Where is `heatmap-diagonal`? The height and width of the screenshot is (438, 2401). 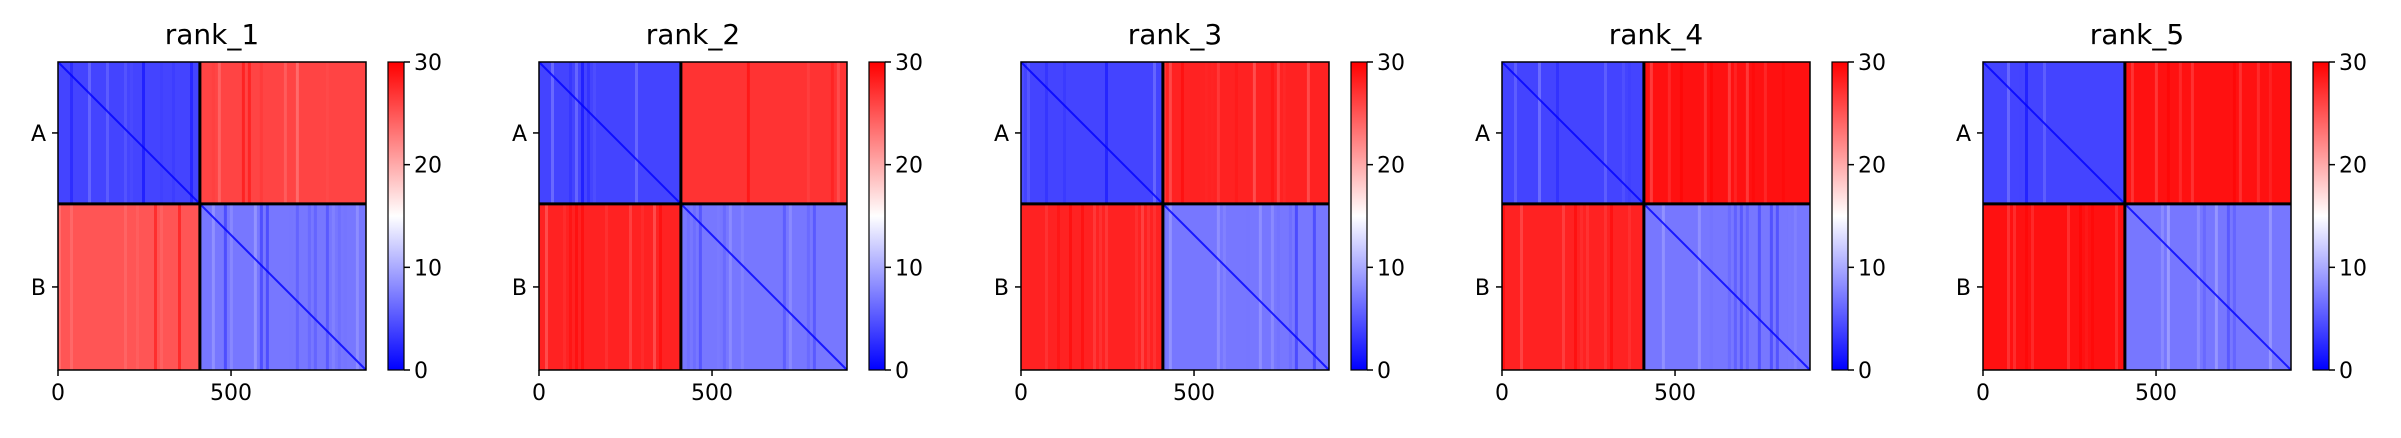 heatmap-diagonal is located at coordinates (1656, 216).